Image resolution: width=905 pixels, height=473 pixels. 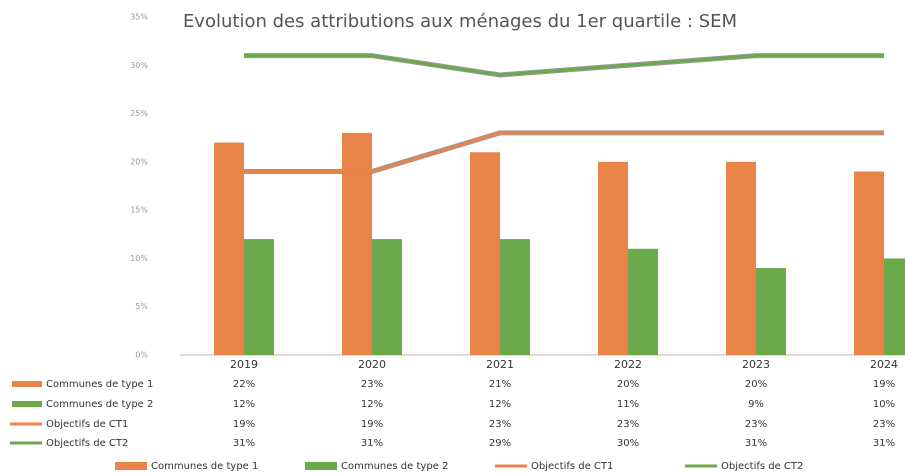 What do you see at coordinates (372, 364) in the screenshot?
I see `x-tick-label: 2020` at bounding box center [372, 364].